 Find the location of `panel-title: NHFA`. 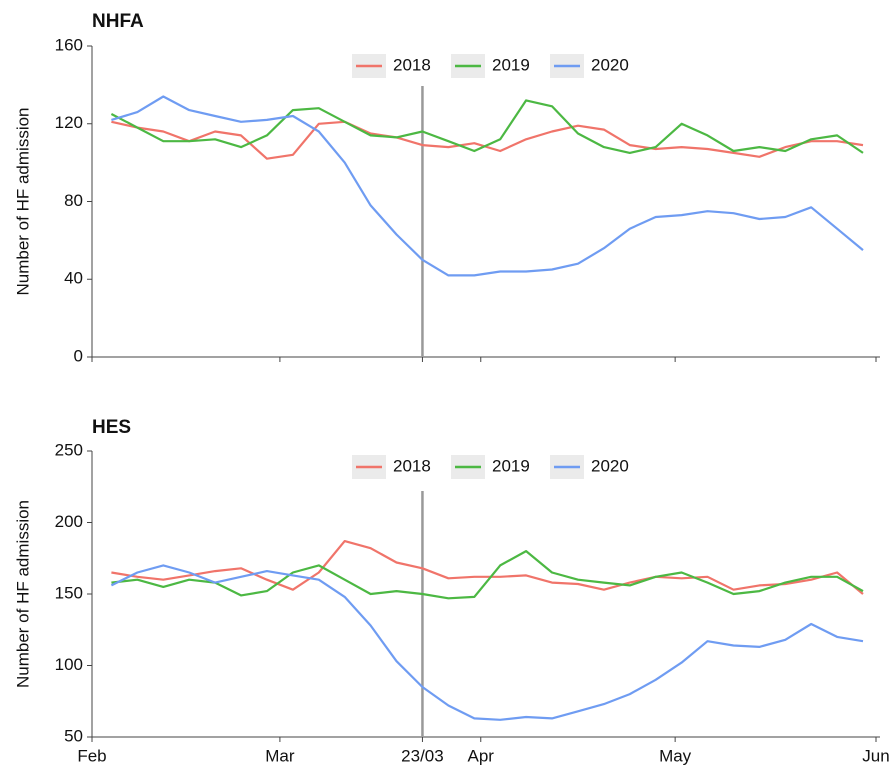

panel-title: NHFA is located at coordinates (118, 21).